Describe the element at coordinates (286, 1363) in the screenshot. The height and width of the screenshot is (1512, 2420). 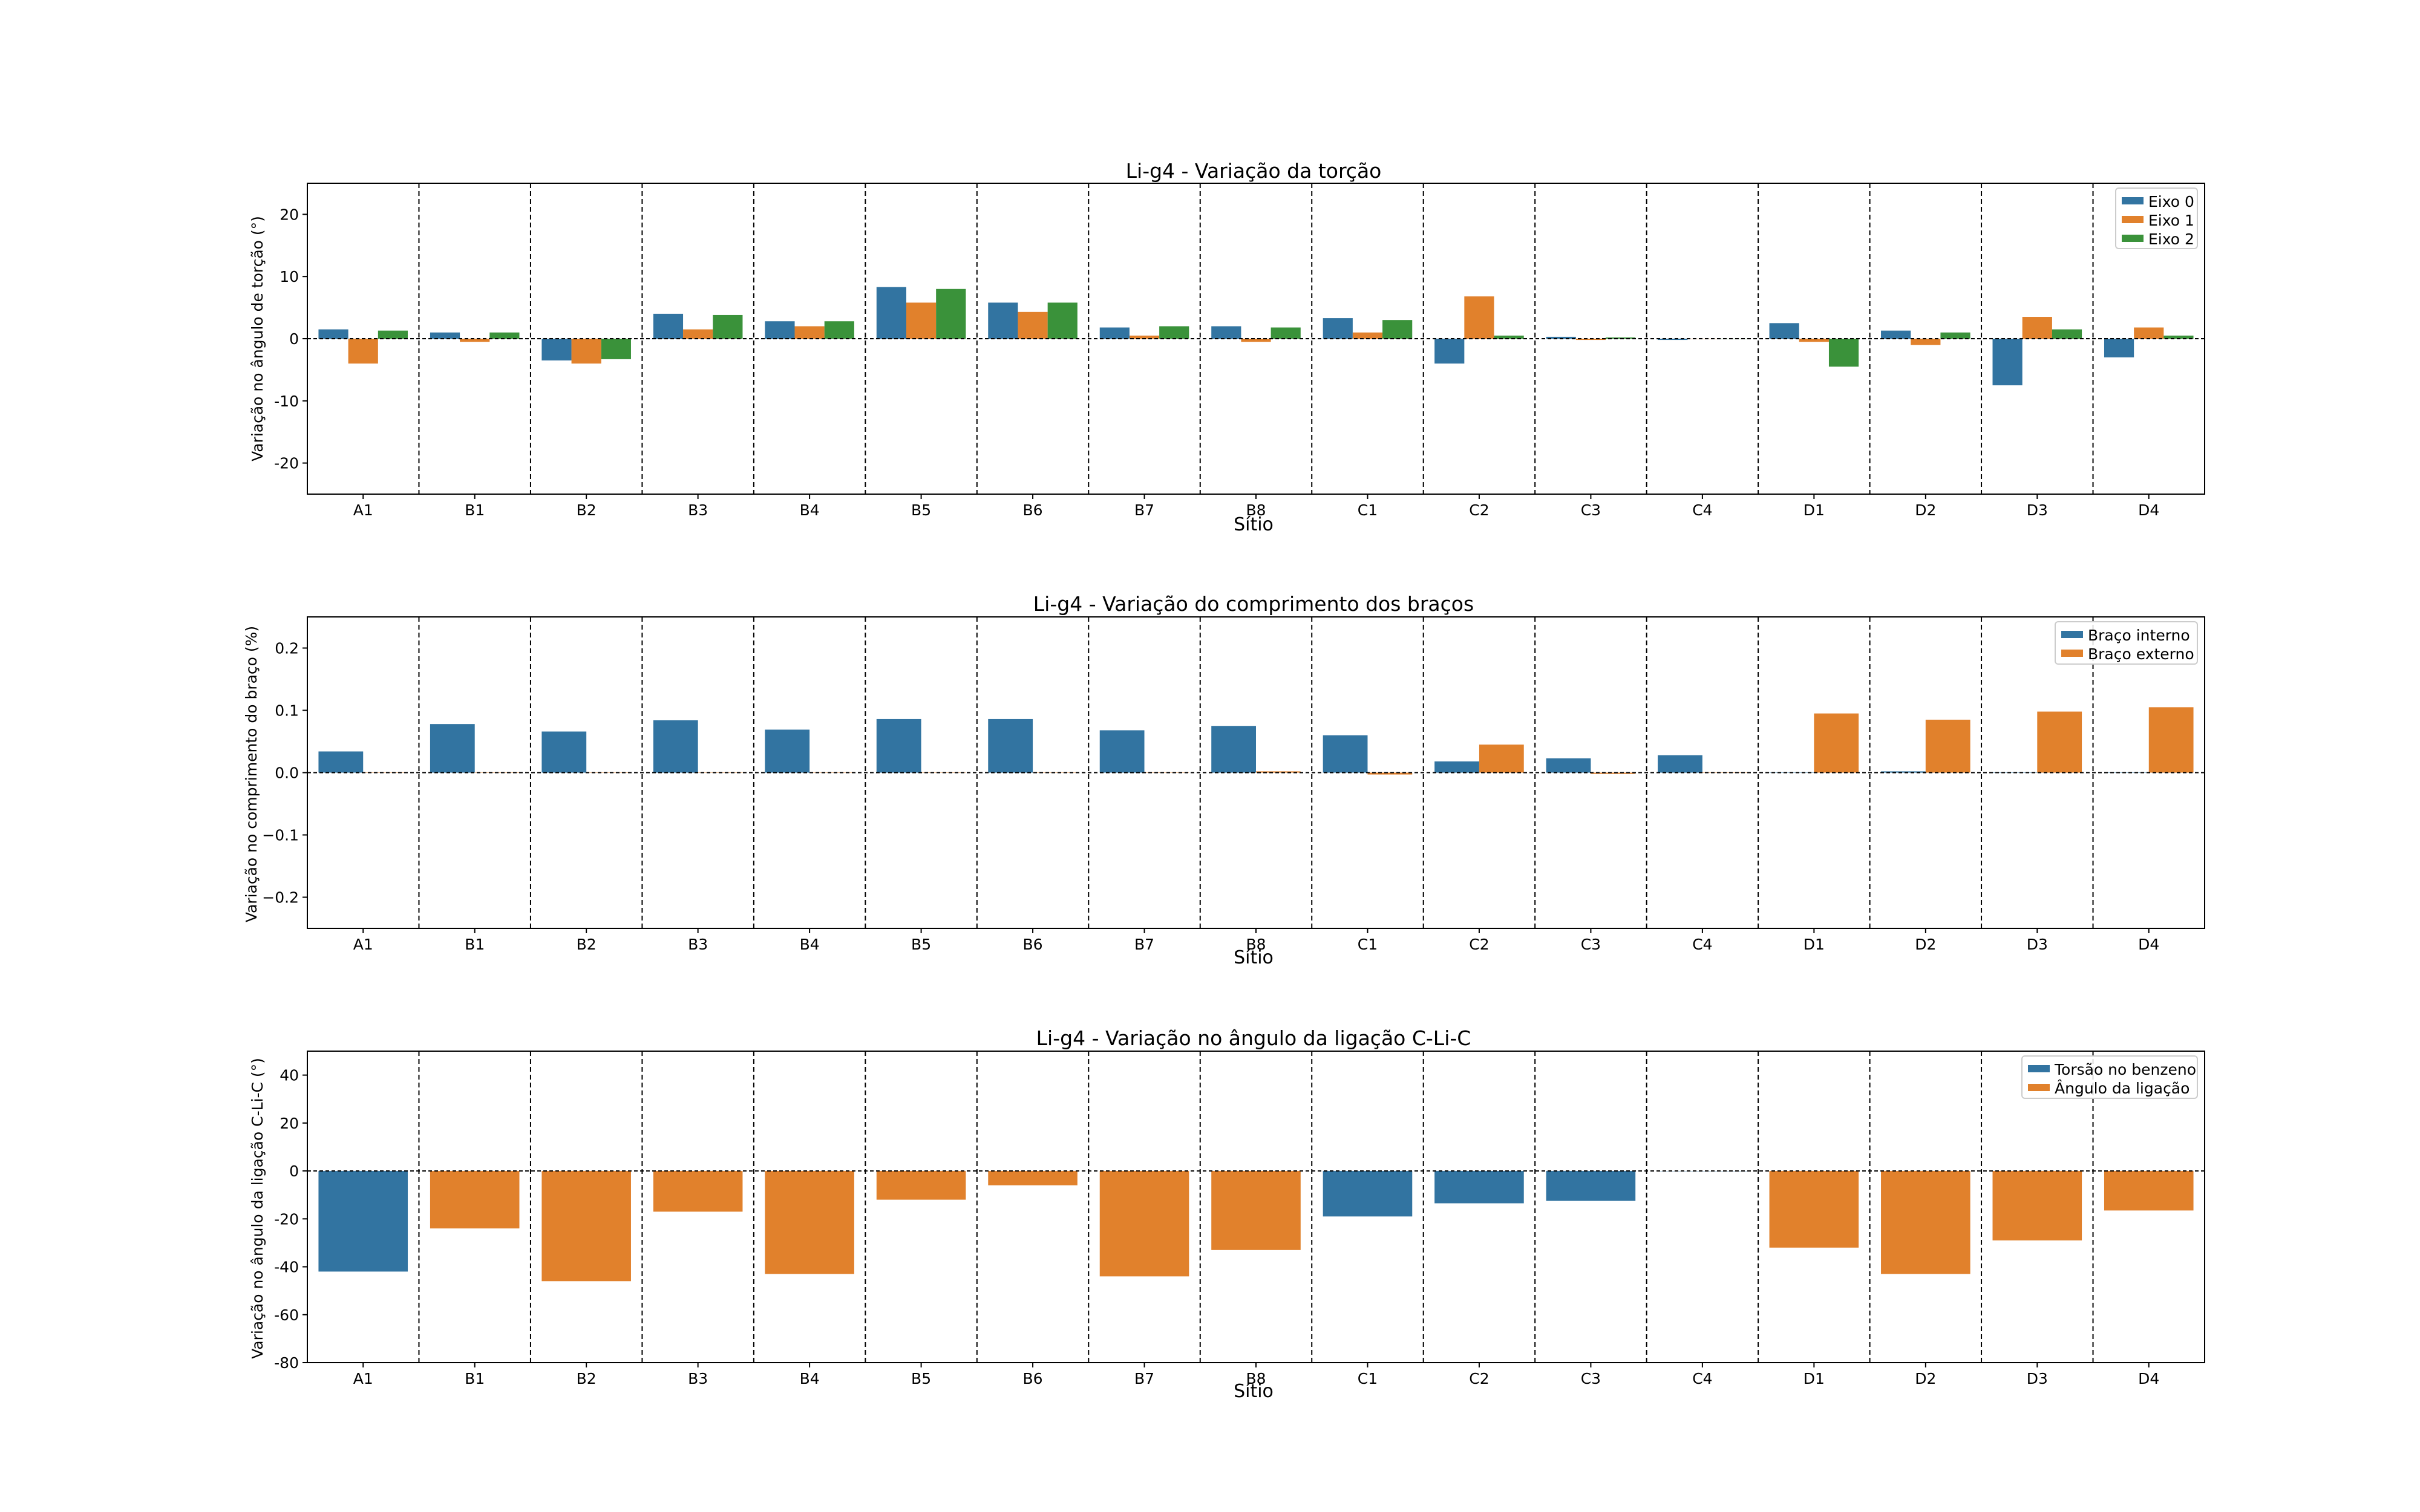
I see `y-tick-label: -80` at that location.